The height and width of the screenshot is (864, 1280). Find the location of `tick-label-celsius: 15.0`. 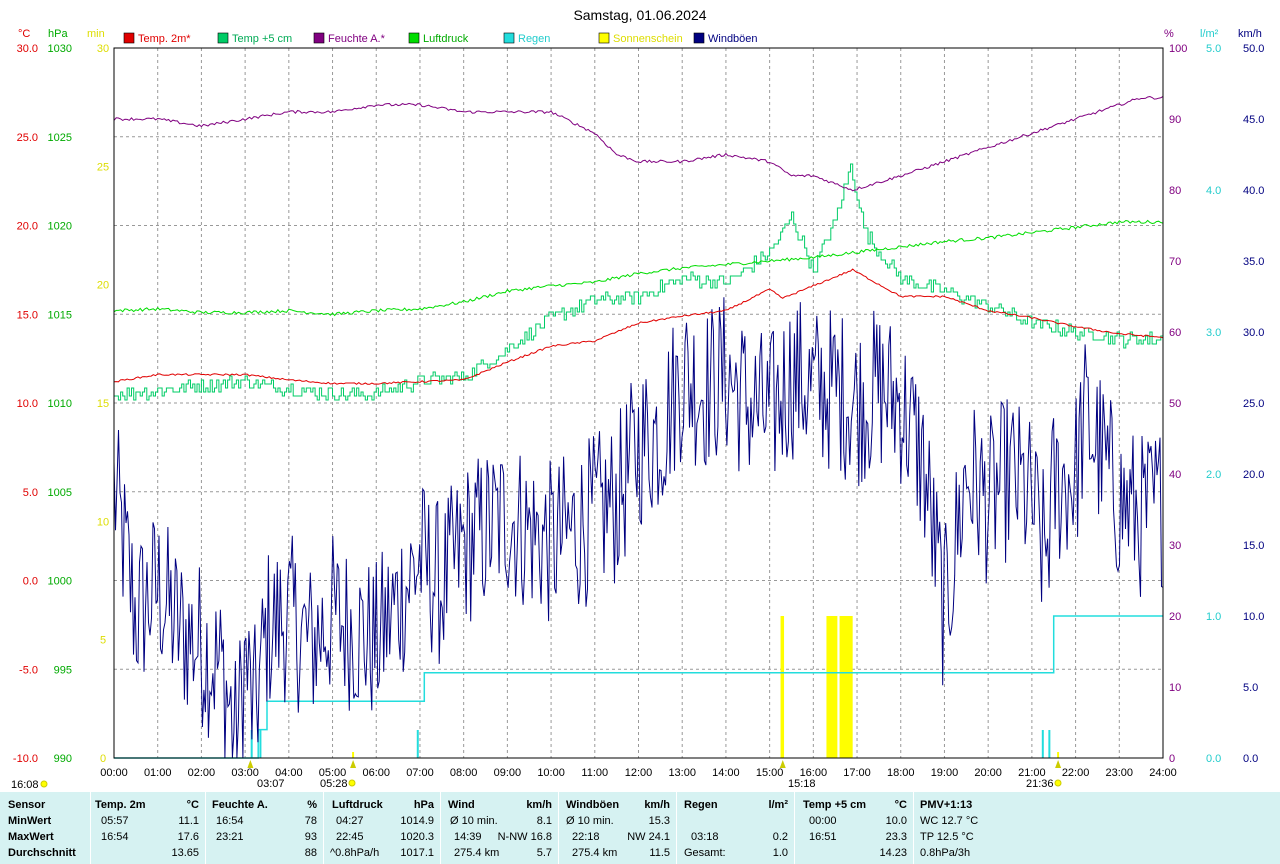

tick-label-celsius: 15.0 is located at coordinates (27, 315).